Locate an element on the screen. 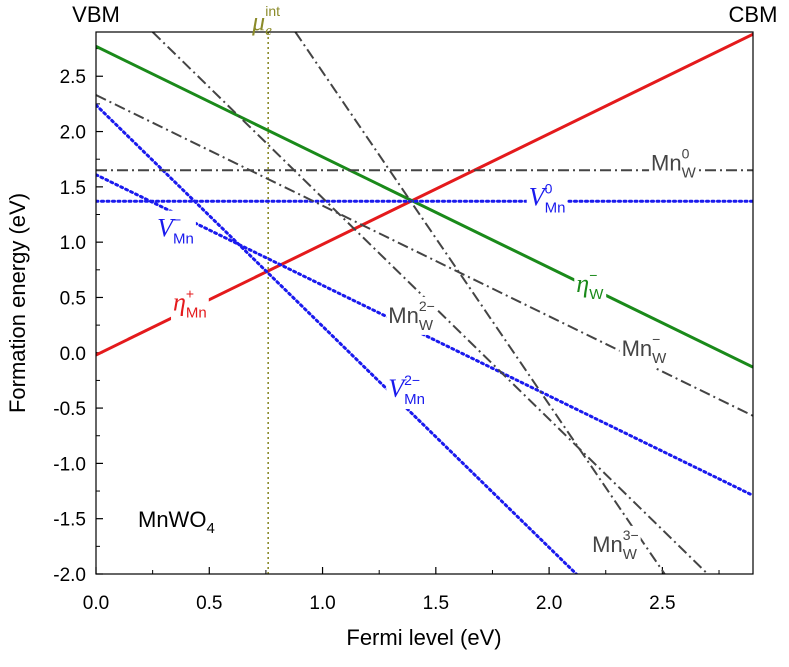 This screenshot has height=667, width=789. label-v-mn-minus-sup: − is located at coordinates (177, 220).